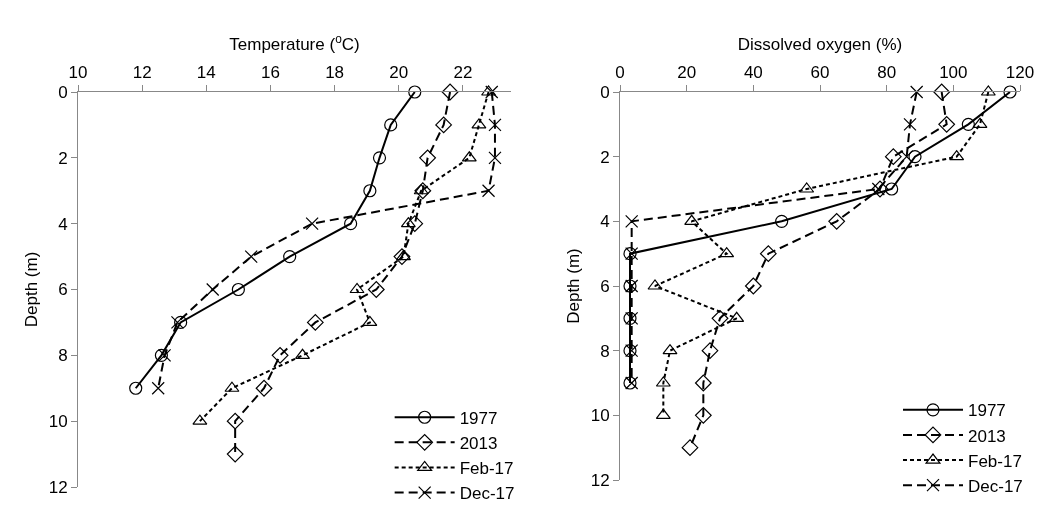 Image resolution: width=1047 pixels, height=515 pixels. I want to click on x-tick-label: 120, so click(1020, 73).